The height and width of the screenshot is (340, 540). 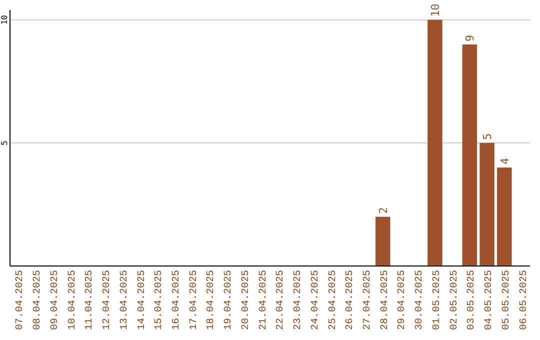 What do you see at coordinates (385, 300) in the screenshot?
I see `x-tick-label: 28.04.2025` at bounding box center [385, 300].